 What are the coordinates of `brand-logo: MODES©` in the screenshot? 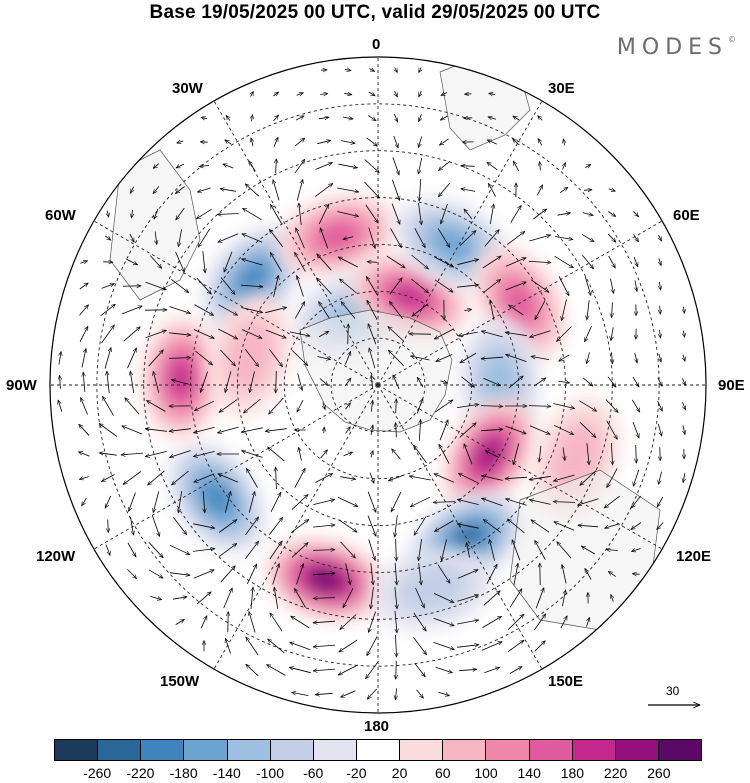 It's located at (676, 47).